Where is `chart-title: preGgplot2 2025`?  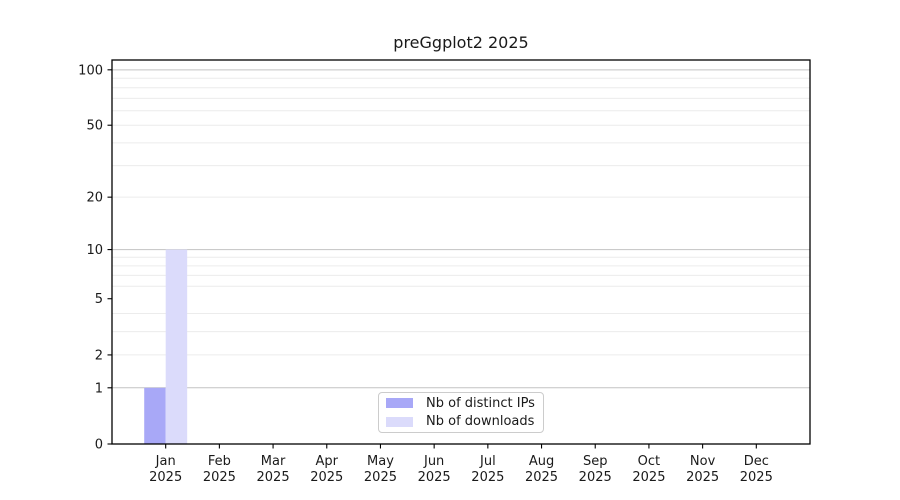
chart-title: preGgplot2 2025 is located at coordinates (461, 42).